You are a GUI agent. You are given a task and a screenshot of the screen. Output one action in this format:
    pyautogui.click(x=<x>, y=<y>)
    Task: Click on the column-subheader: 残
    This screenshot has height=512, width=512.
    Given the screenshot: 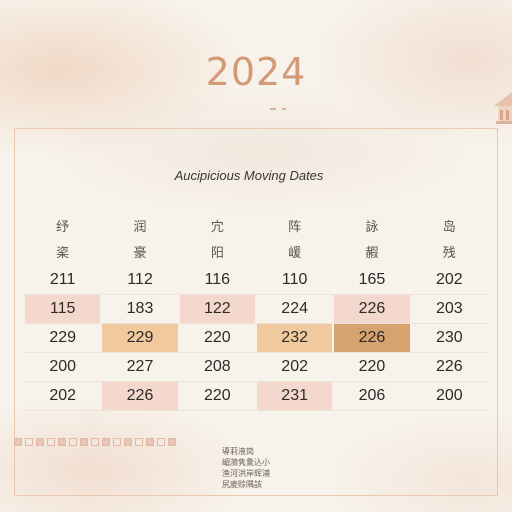 What is the action you would take?
    pyautogui.click(x=449, y=253)
    